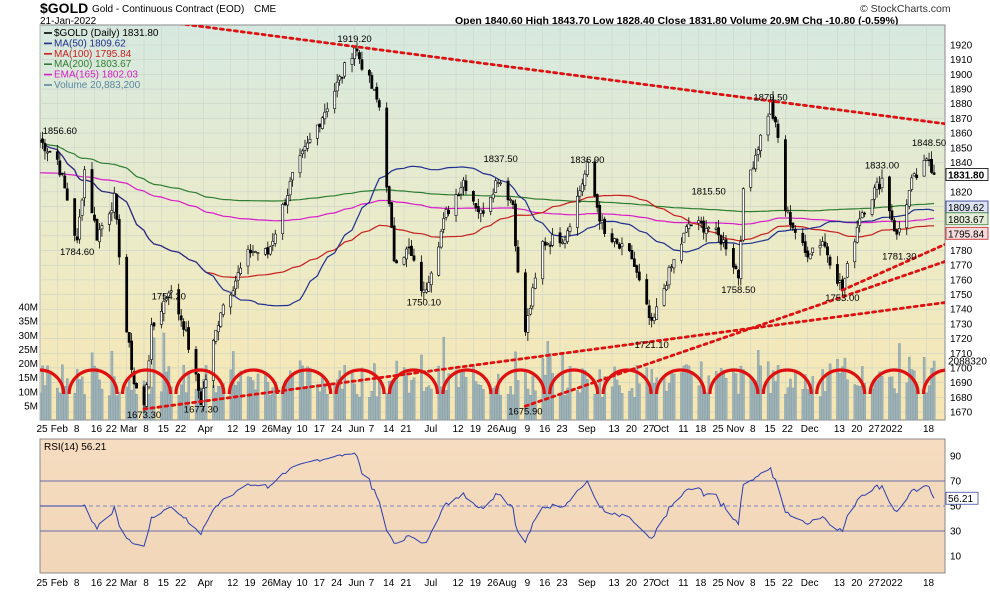 The image size is (990, 596). I want to click on x-tick-label: 22, so click(112, 583).